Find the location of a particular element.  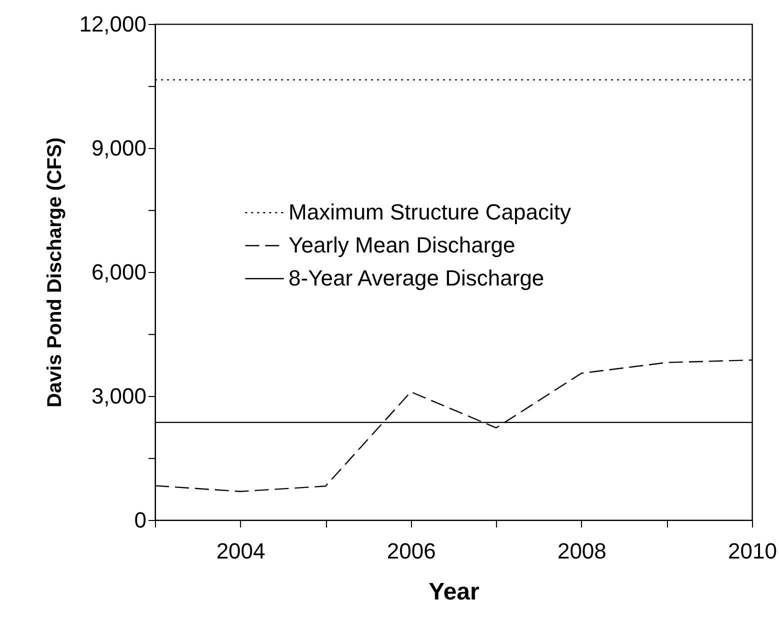

x-axis-title: Year is located at coordinates (454, 592).